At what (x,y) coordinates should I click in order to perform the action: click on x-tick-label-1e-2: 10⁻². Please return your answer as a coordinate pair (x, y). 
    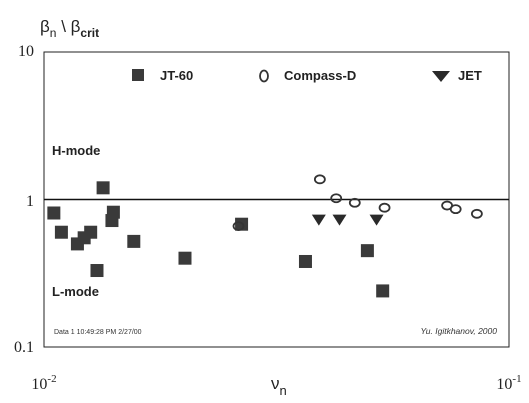
    Looking at the image, I should click on (43, 383).